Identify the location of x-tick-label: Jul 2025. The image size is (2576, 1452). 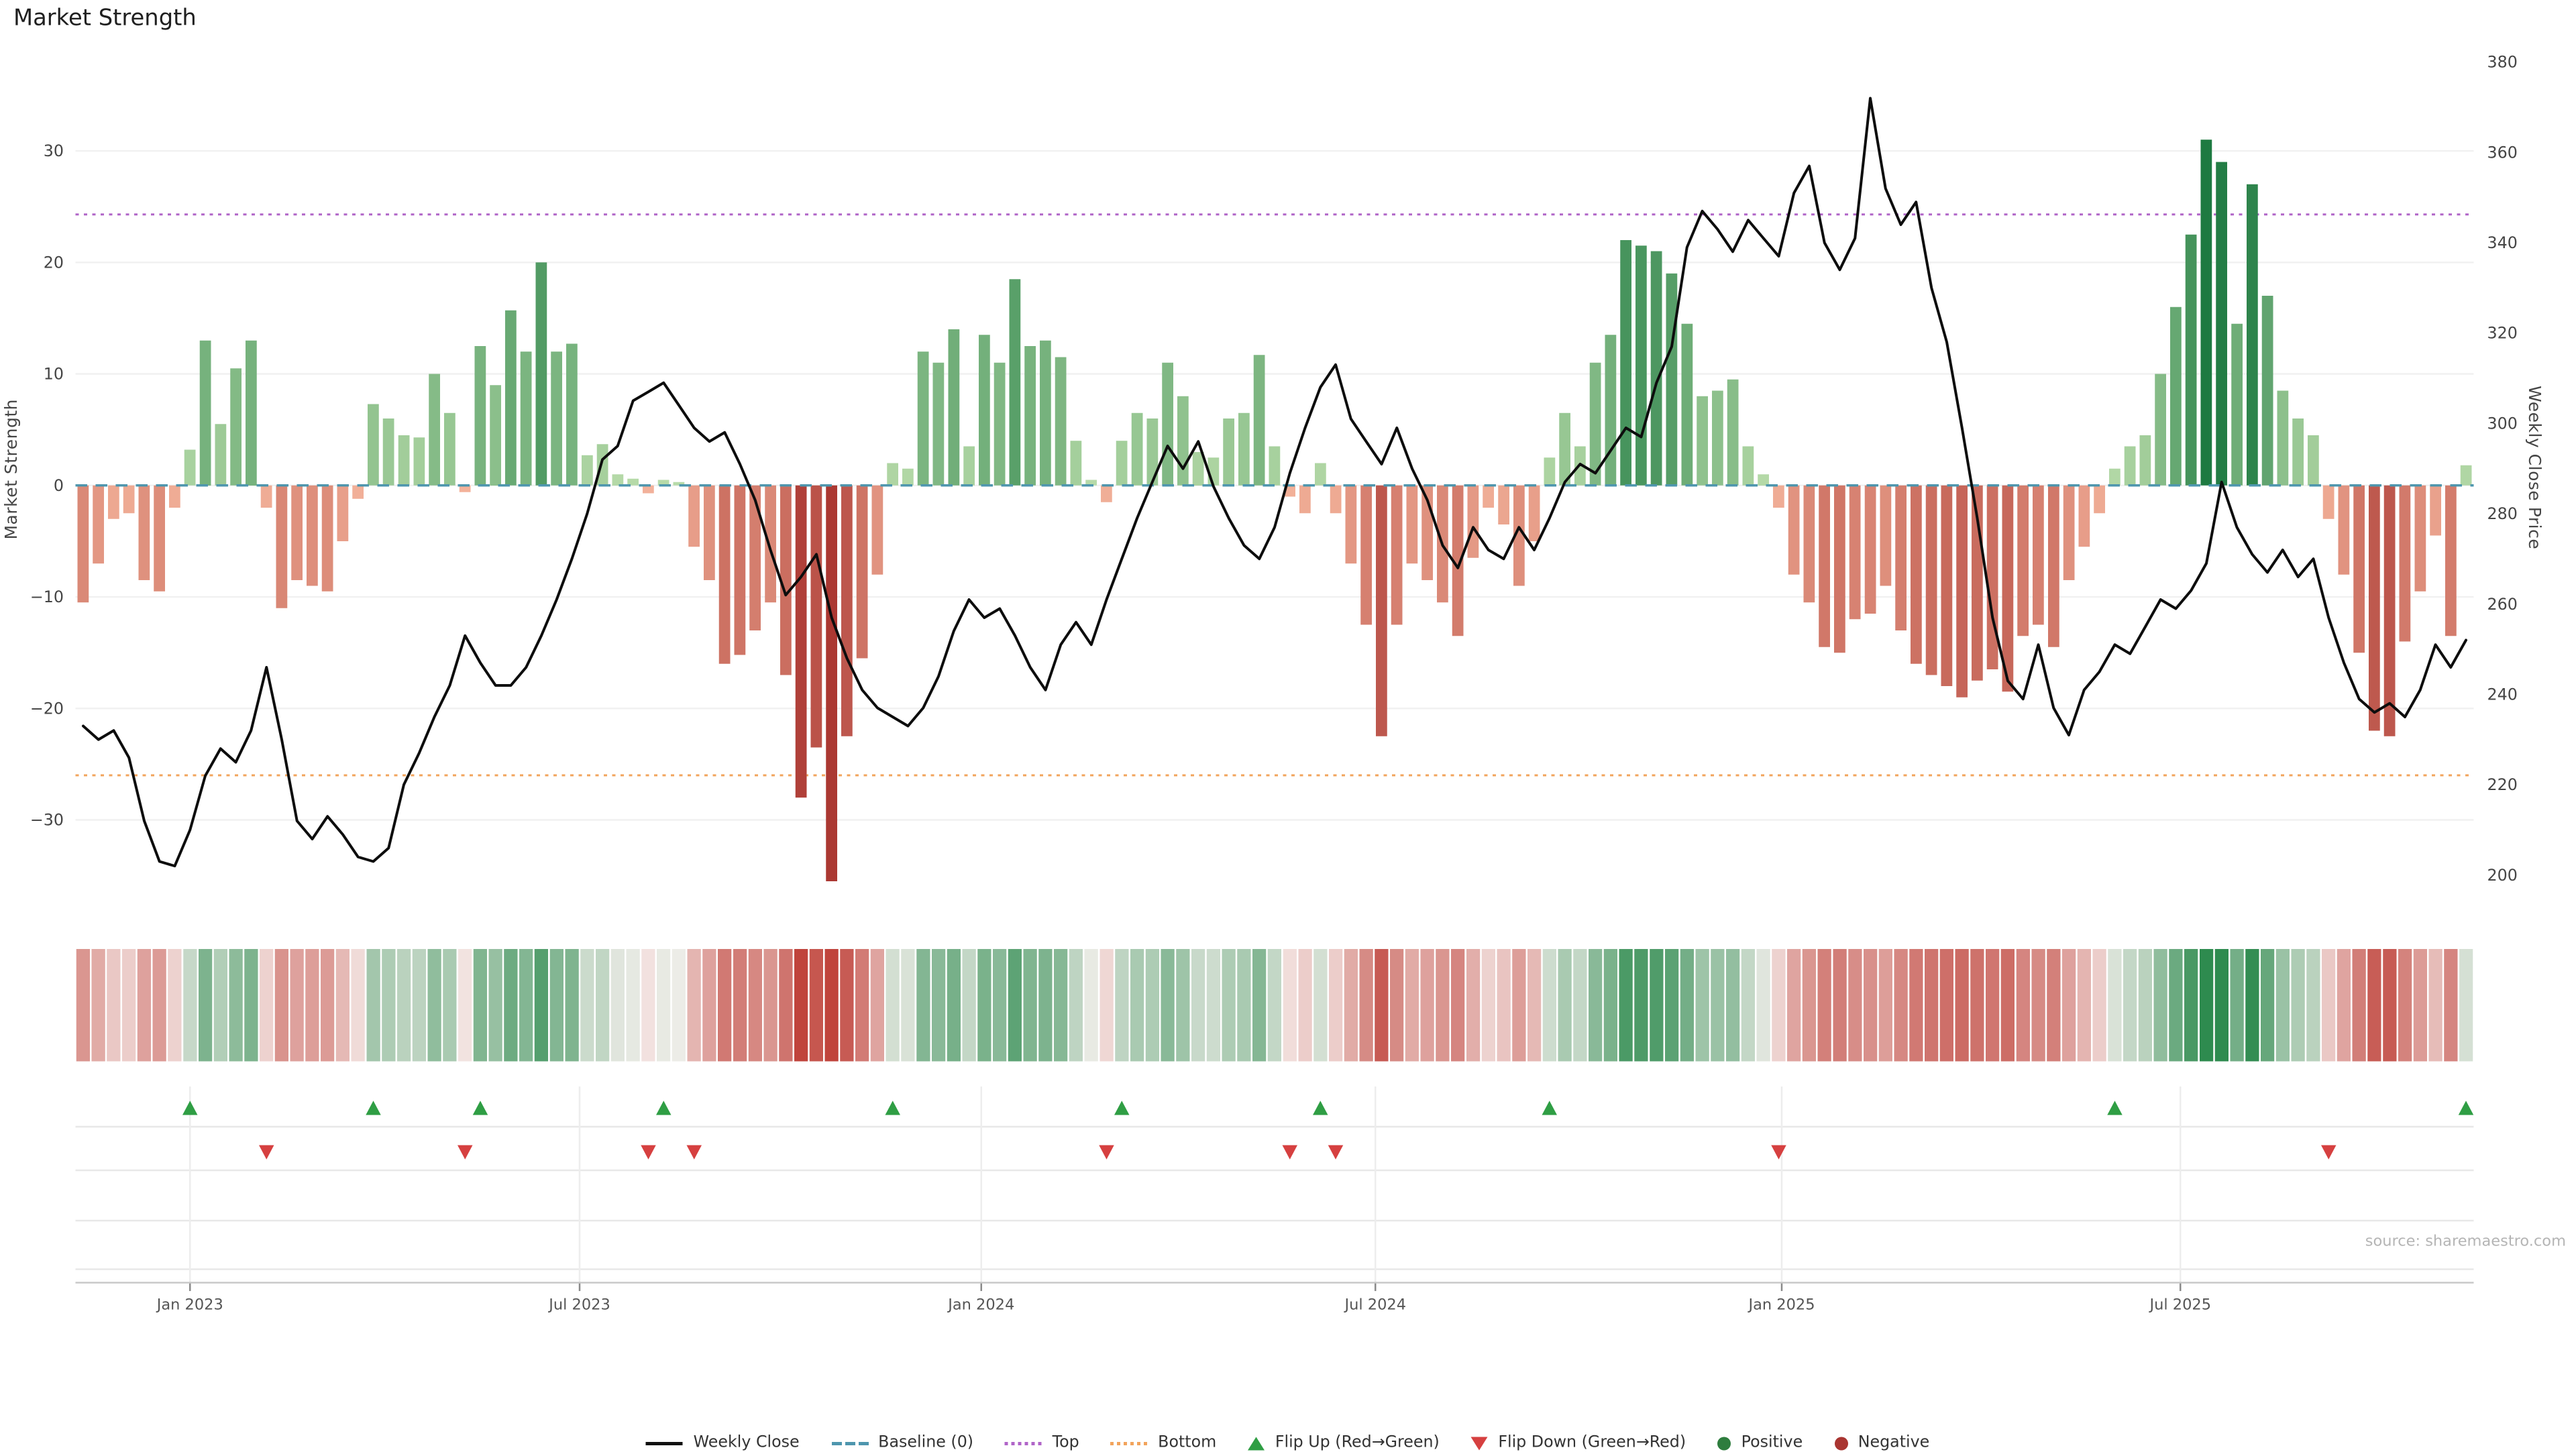
(2179, 1305).